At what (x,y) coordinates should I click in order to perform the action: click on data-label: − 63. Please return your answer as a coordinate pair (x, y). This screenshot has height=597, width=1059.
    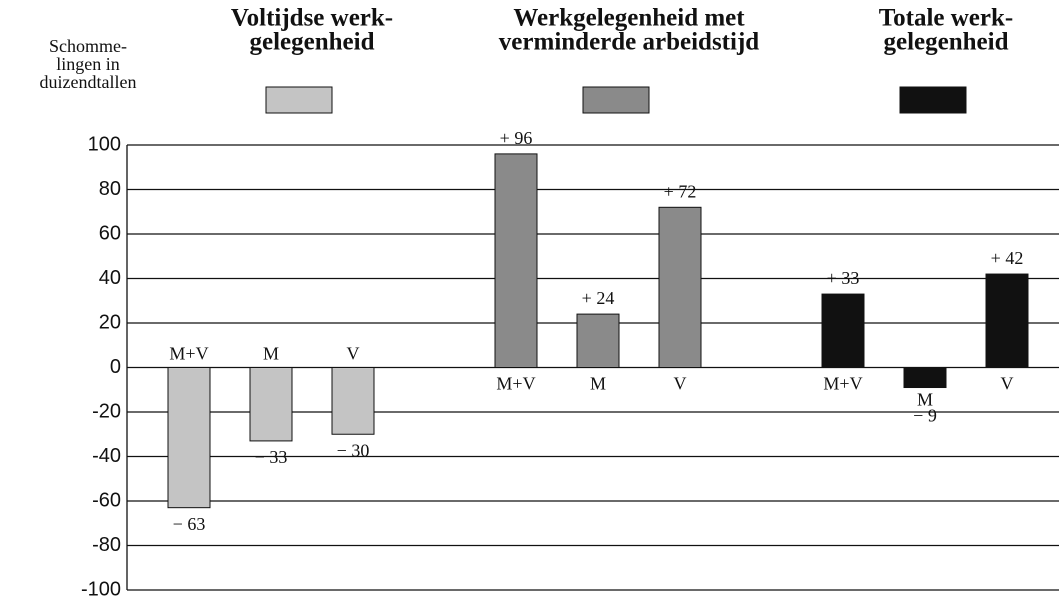
    Looking at the image, I should click on (189, 524).